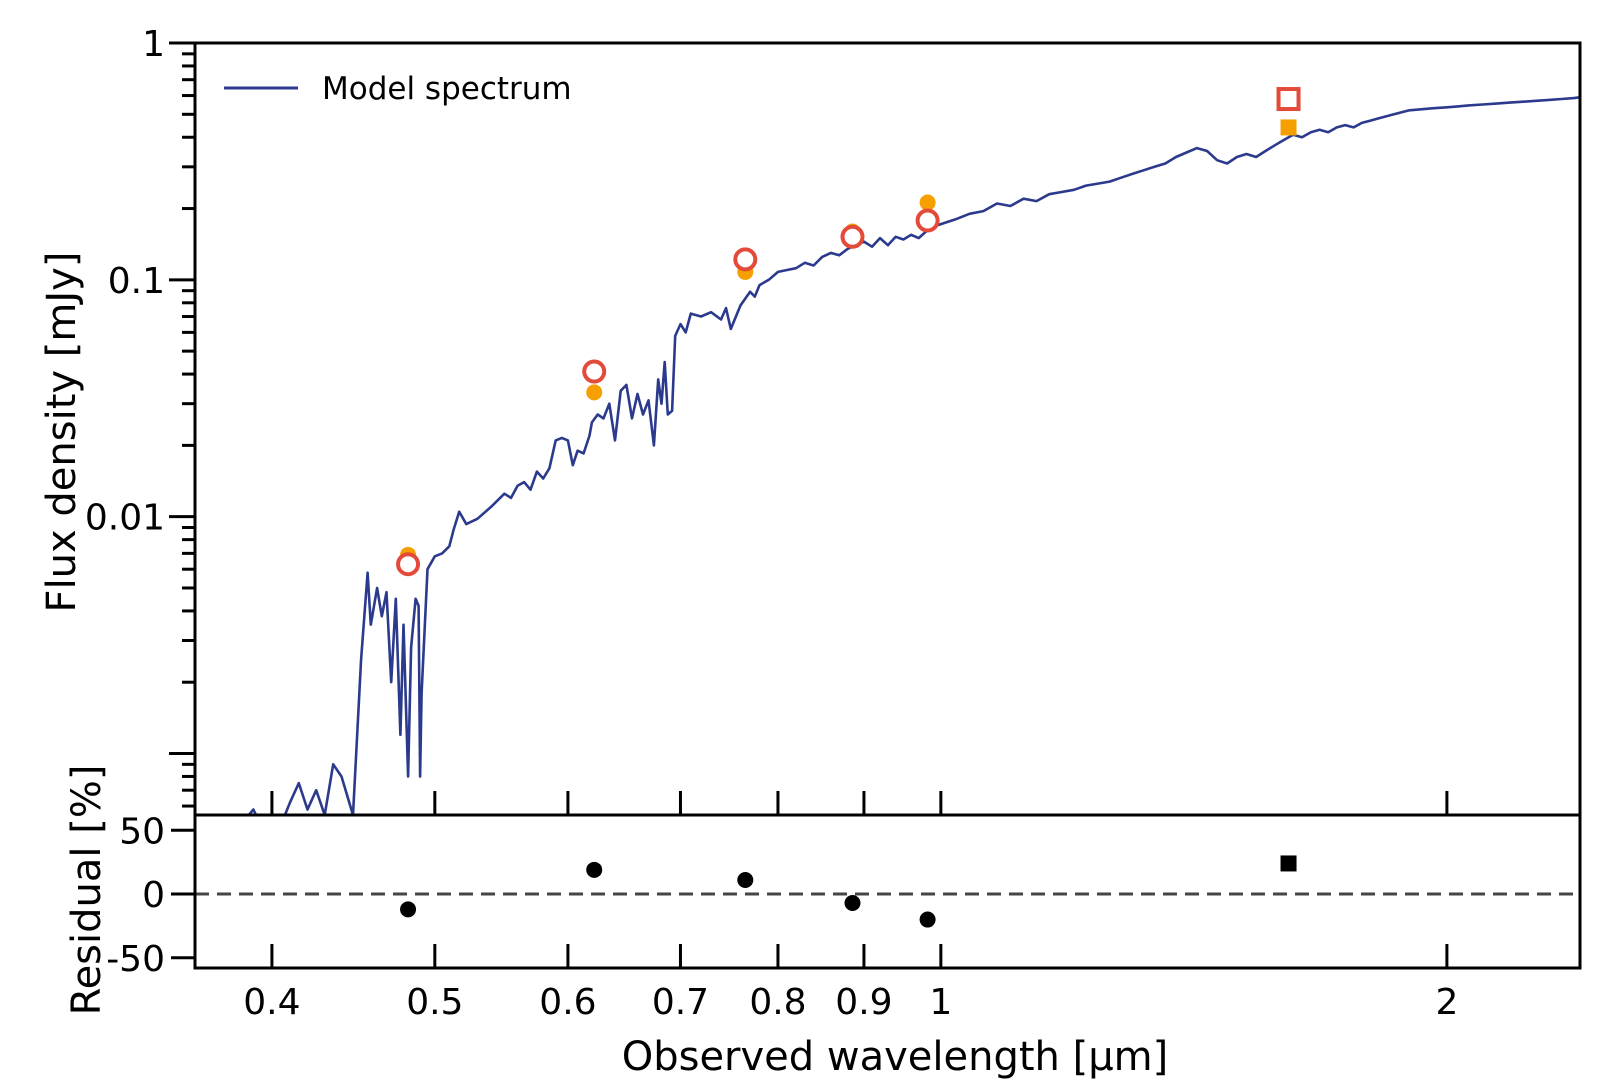 This screenshot has height=1088, width=1603. What do you see at coordinates (135, 959) in the screenshot?
I see `residual-y-tick-label: -50` at bounding box center [135, 959].